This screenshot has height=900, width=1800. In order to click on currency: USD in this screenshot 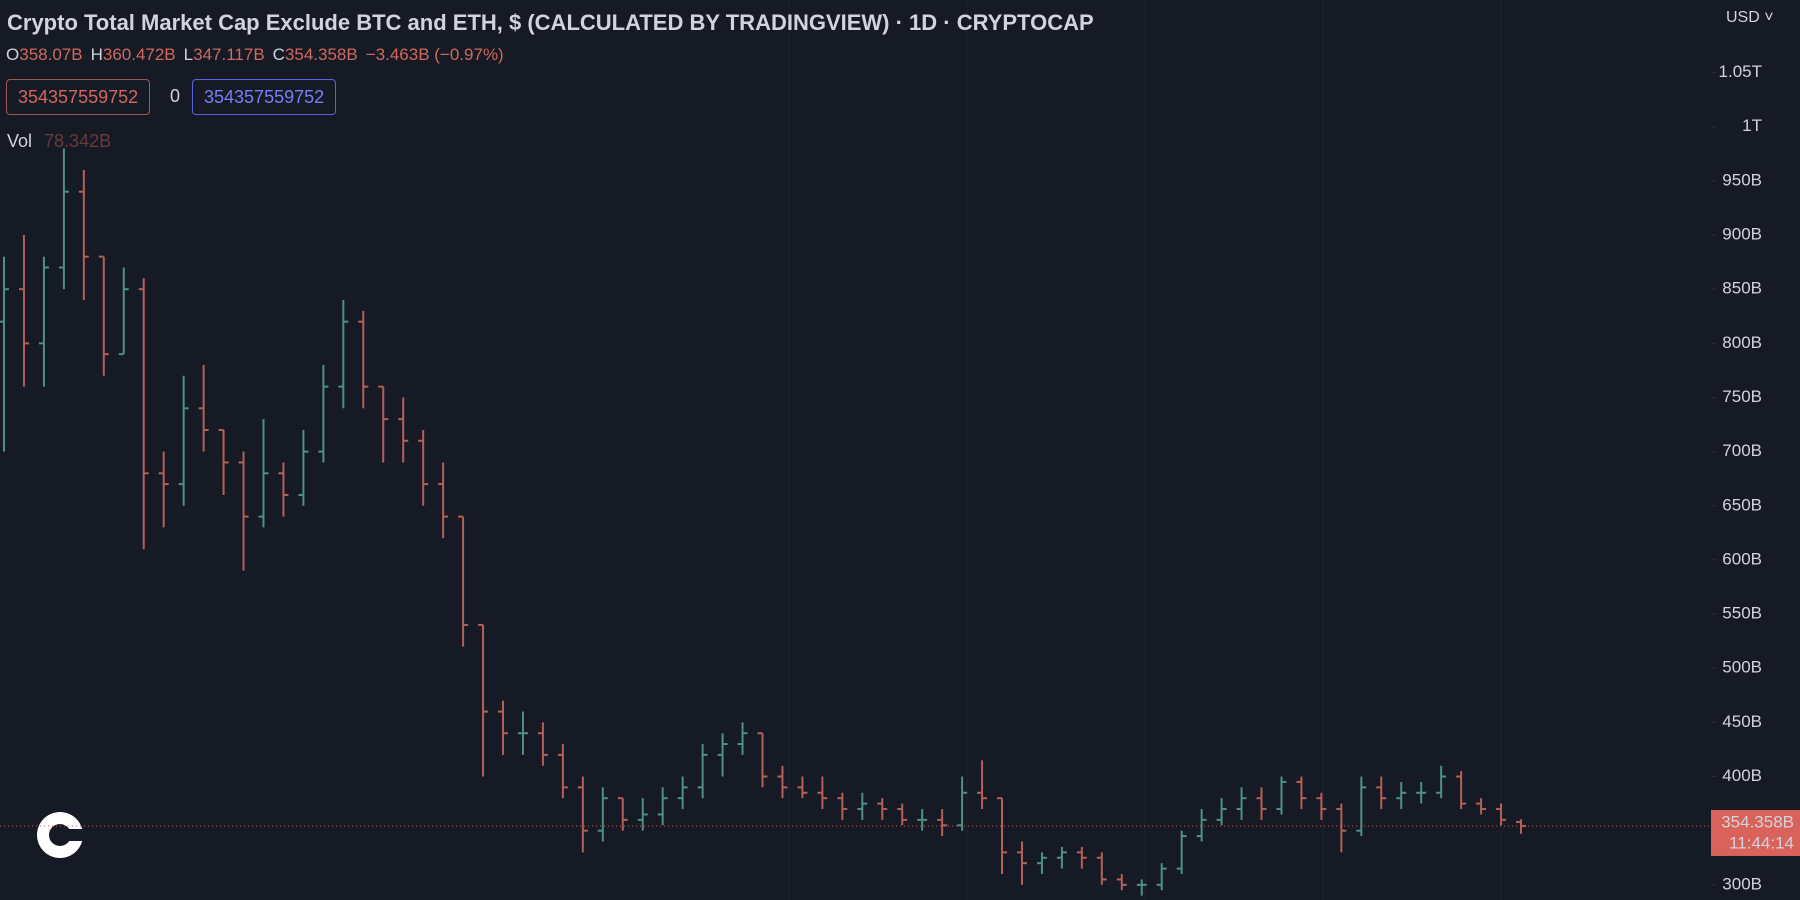, I will do `click(1743, 17)`.